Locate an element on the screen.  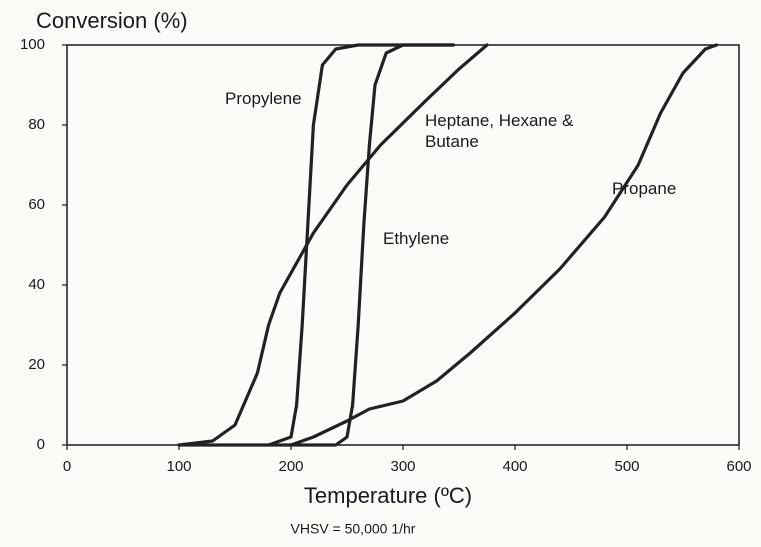
series-label: Propane is located at coordinates (644, 188).